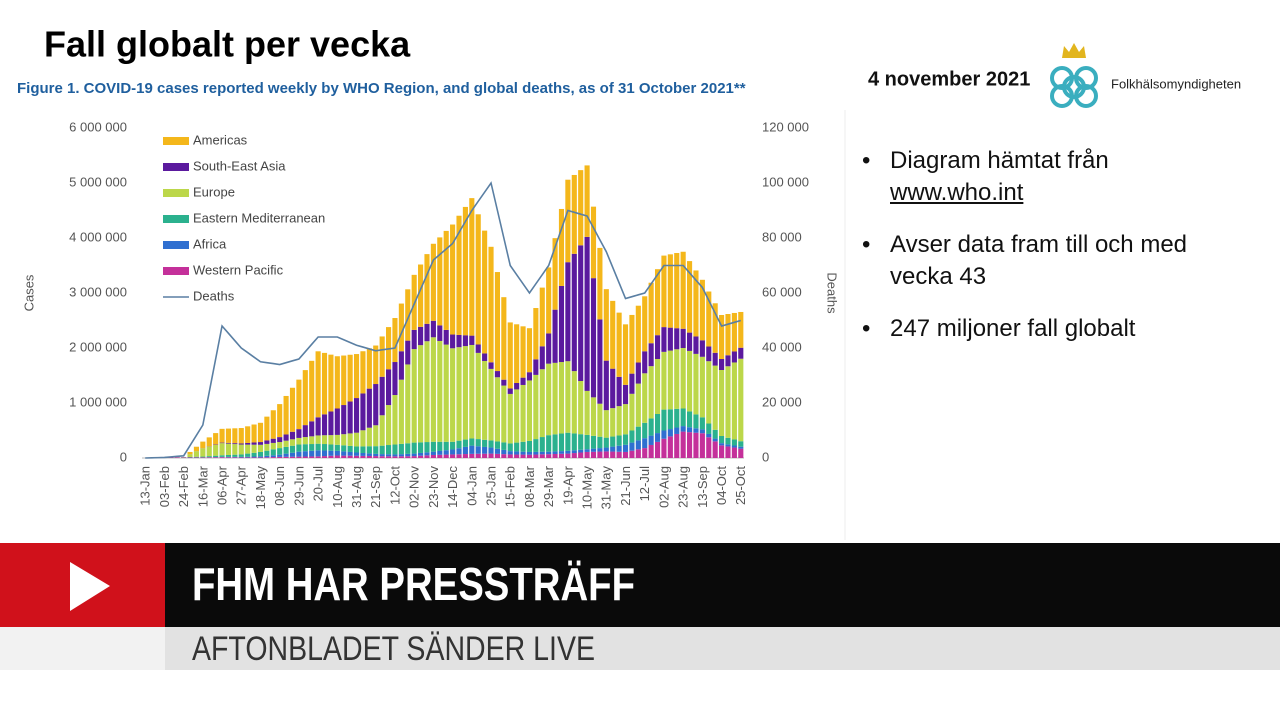  What do you see at coordinates (145, 486) in the screenshot?
I see `x-tick-label: 13-Jan` at bounding box center [145, 486].